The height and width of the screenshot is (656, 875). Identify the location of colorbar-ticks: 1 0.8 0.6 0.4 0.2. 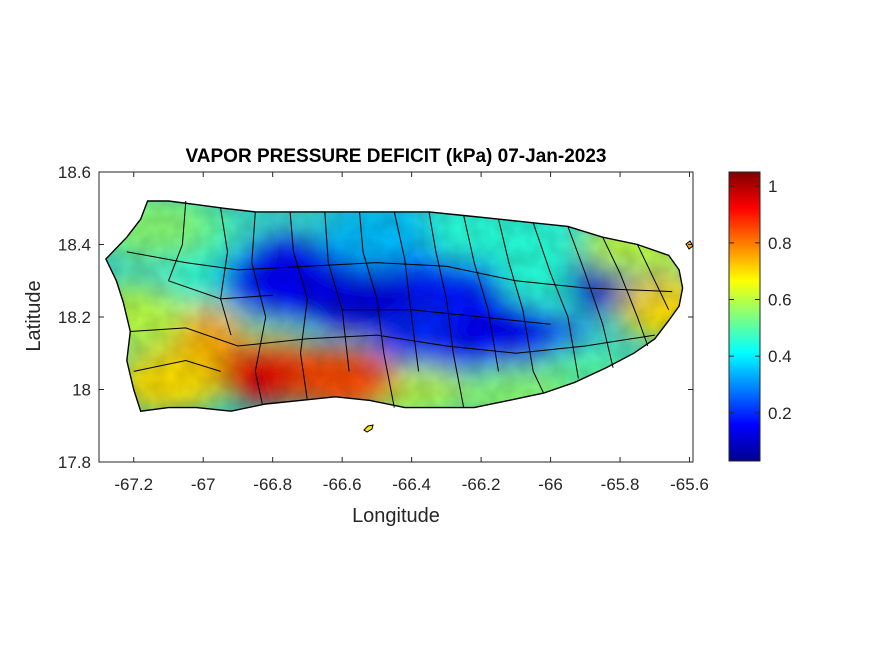
(760, 300).